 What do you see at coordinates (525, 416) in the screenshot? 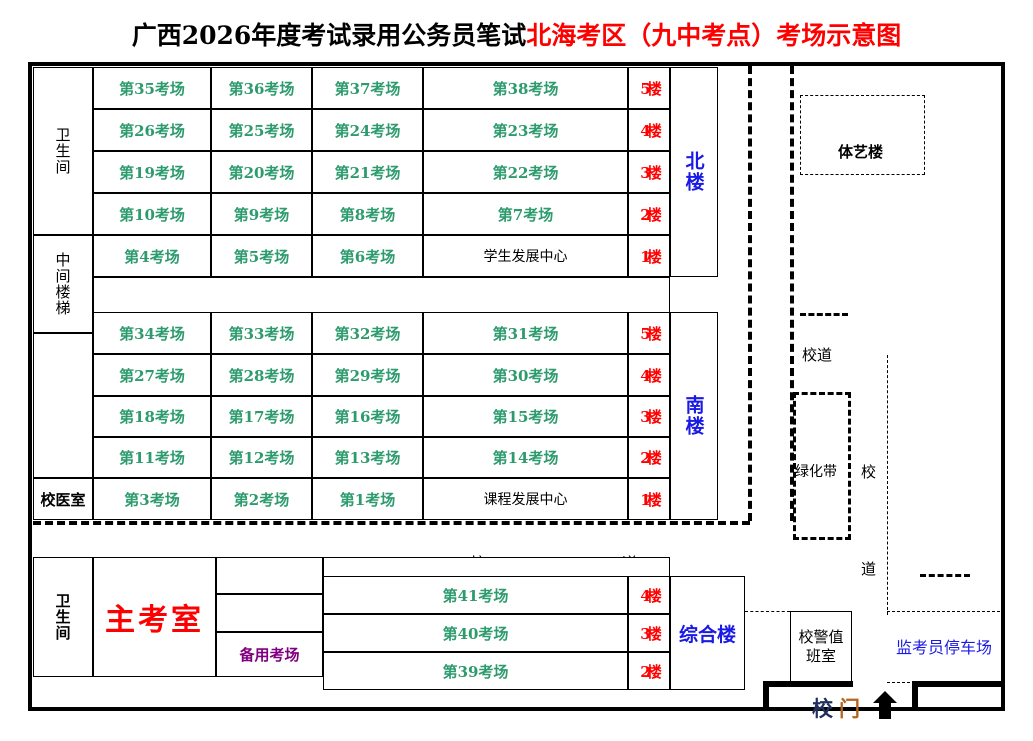
I see `room-cell: 第15考场` at bounding box center [525, 416].